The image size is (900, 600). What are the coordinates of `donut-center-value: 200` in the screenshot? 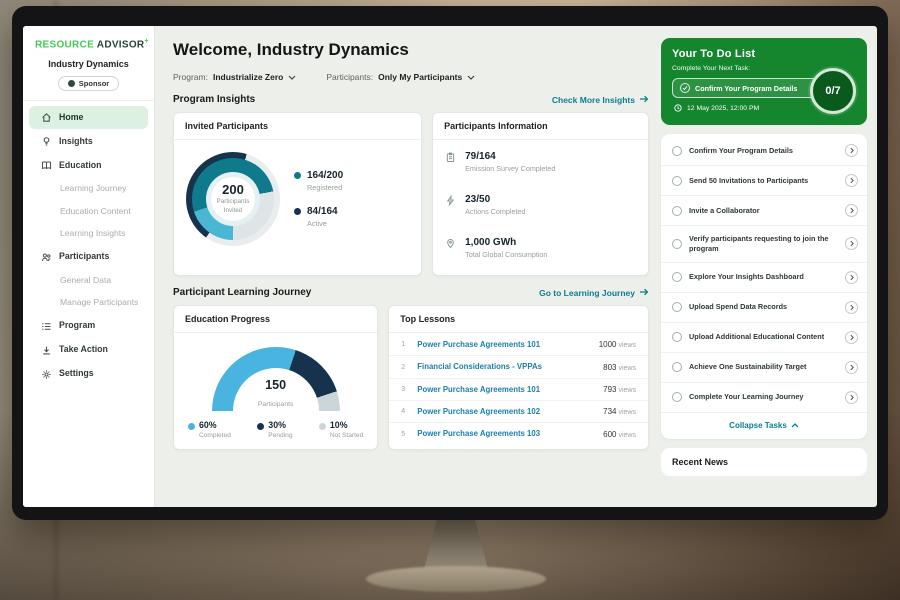 It's located at (233, 190).